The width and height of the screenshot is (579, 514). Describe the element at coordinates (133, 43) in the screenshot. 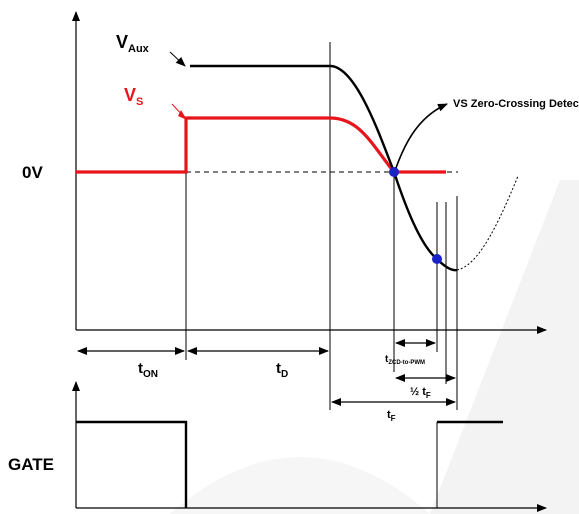

I see `v-aux-label: VAux` at that location.